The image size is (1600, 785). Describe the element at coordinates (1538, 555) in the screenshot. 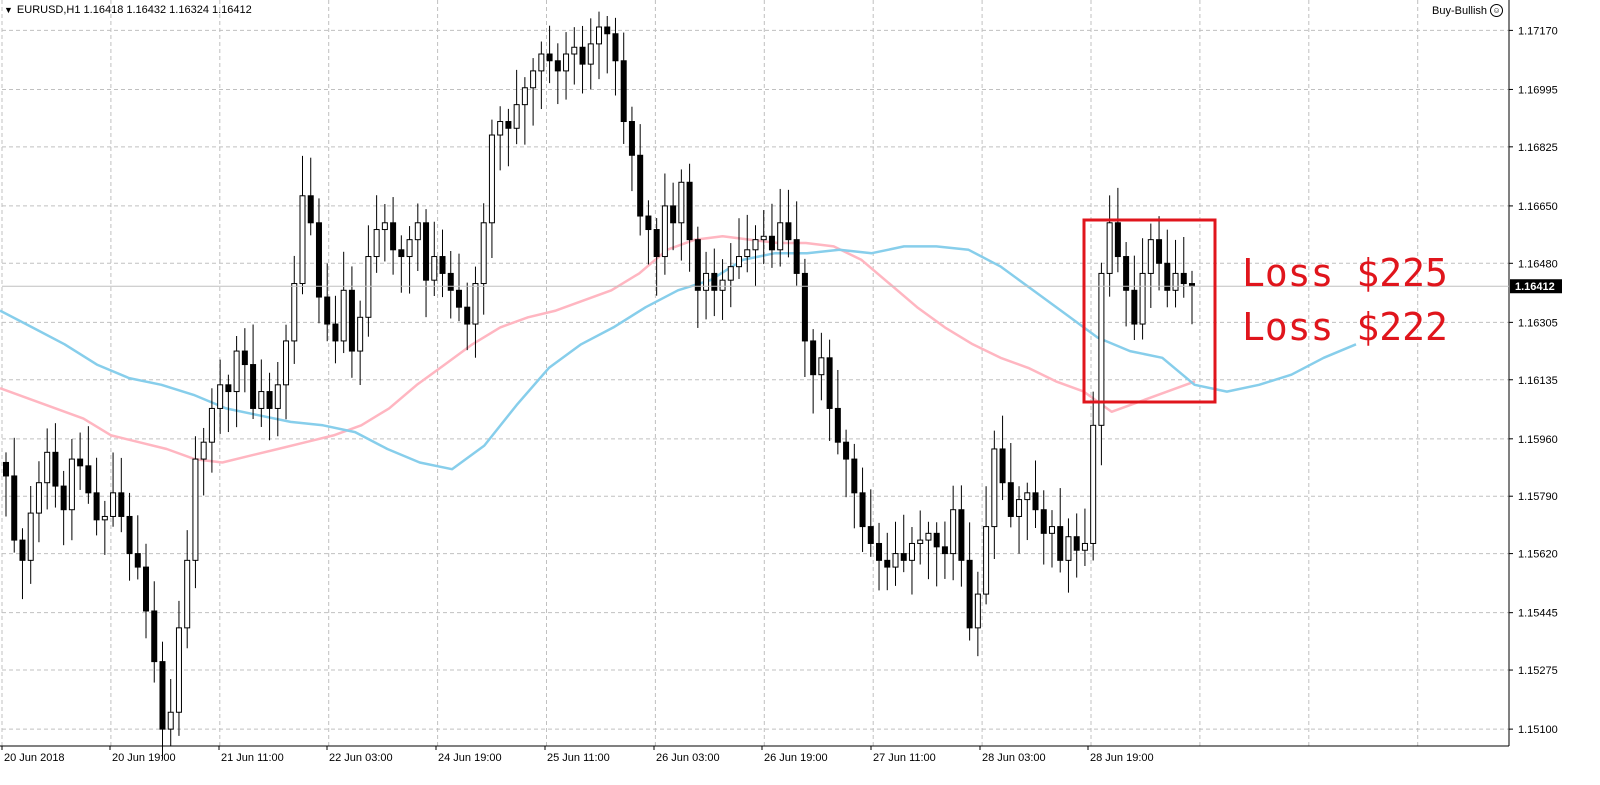

I see `y-tick-label: 1.15620` at that location.